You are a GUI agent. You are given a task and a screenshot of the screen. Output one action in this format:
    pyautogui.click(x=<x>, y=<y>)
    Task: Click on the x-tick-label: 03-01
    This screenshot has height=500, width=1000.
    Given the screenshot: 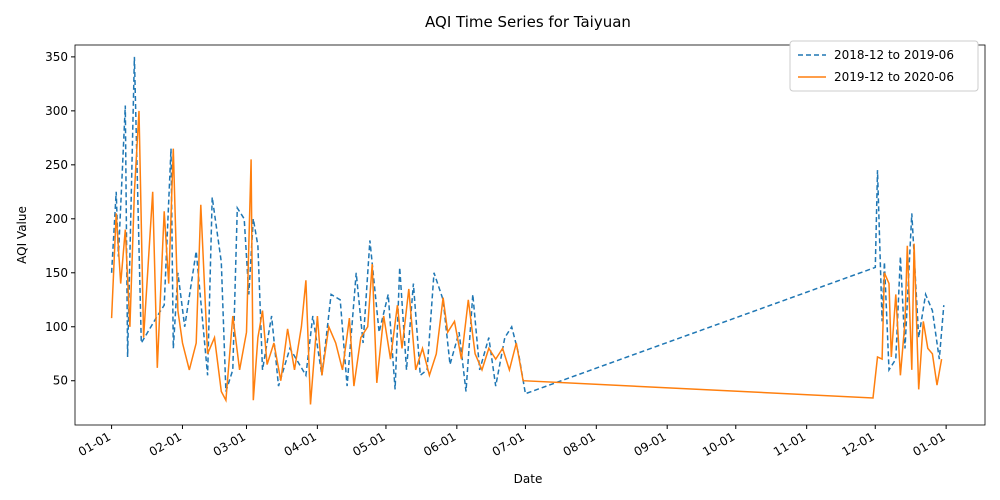 What is the action you would take?
    pyautogui.click(x=229, y=444)
    